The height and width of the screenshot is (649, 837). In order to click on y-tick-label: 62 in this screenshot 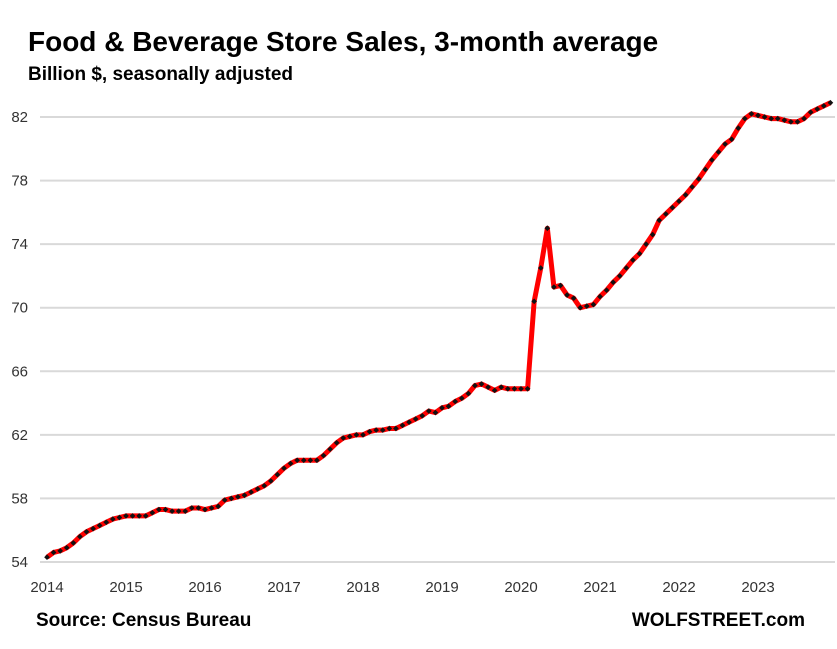, I will do `click(19, 435)`.